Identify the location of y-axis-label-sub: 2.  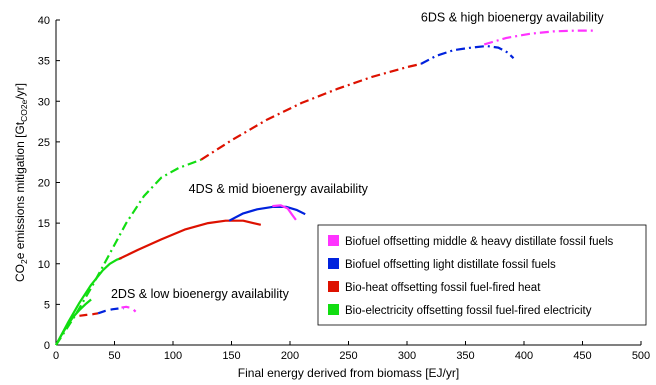
(24, 261).